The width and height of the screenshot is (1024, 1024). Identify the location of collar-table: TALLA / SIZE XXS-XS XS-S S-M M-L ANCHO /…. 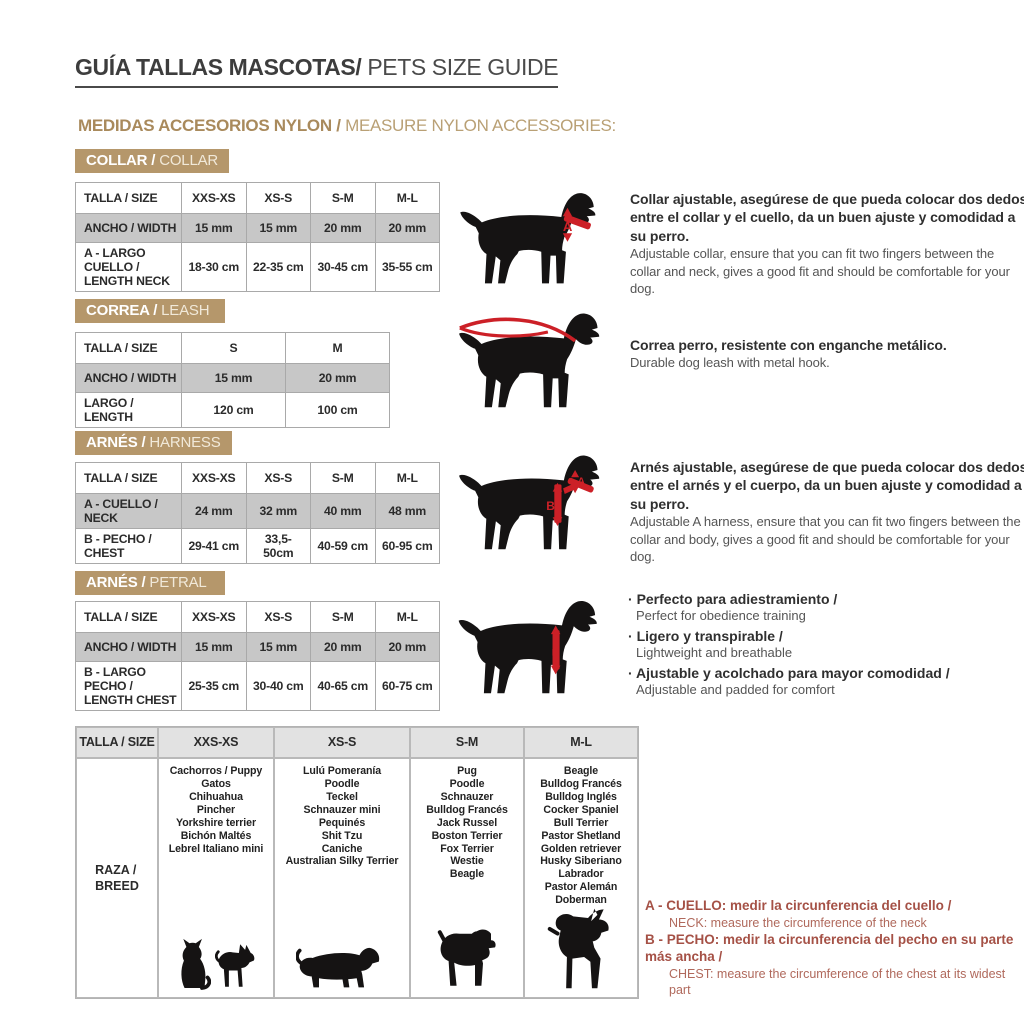
(257, 237).